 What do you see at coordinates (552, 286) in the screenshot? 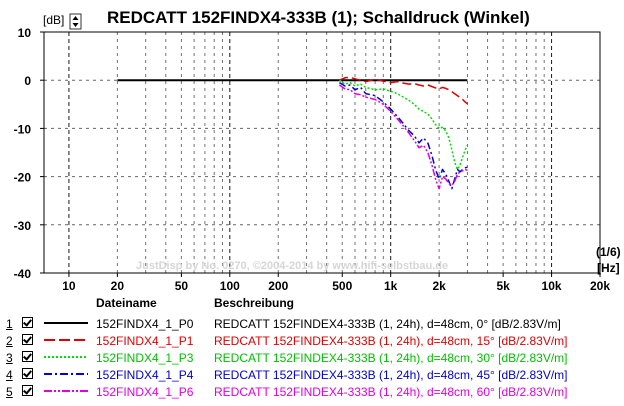
I see `x-tick-label: 10k` at bounding box center [552, 286].